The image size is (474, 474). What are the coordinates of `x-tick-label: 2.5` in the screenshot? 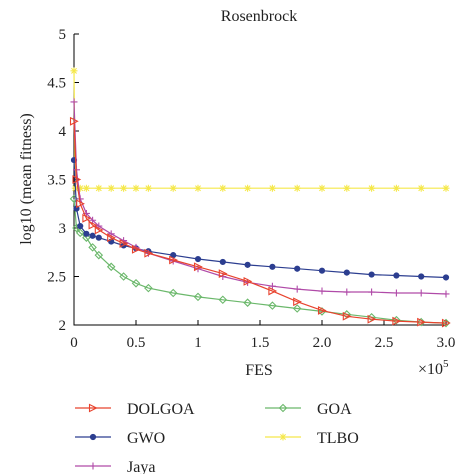 It's located at (384, 343).